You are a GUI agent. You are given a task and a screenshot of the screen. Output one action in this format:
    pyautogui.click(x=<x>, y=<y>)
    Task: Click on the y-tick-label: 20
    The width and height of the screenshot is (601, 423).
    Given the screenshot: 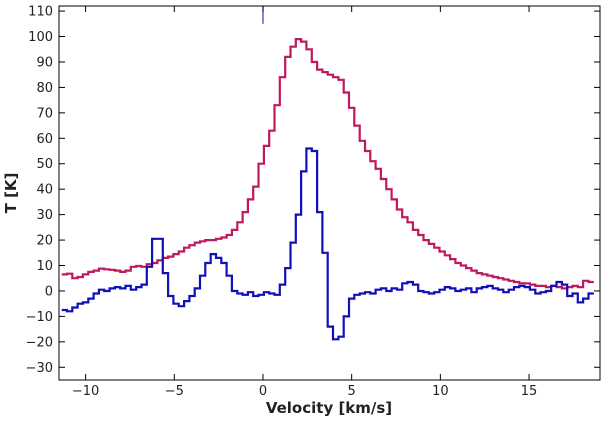 What is the action you would take?
    pyautogui.click(x=44, y=241)
    